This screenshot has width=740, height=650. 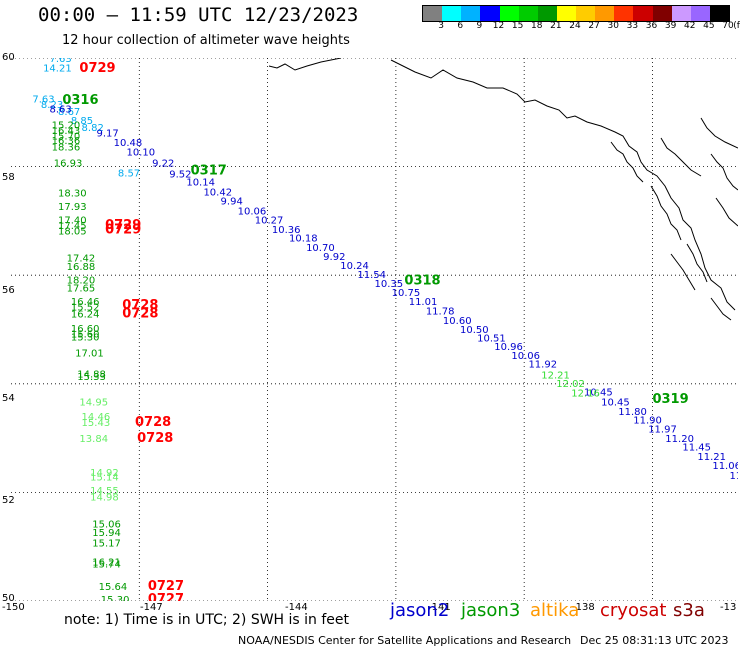 What do you see at coordinates (296, 607) in the screenshot?
I see `x-tick-144: -144` at bounding box center [296, 607].